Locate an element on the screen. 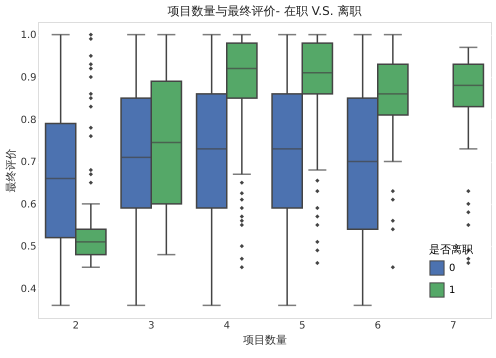 The height and width of the screenshot is (358, 496). legend-label: 1 is located at coordinates (452, 290).